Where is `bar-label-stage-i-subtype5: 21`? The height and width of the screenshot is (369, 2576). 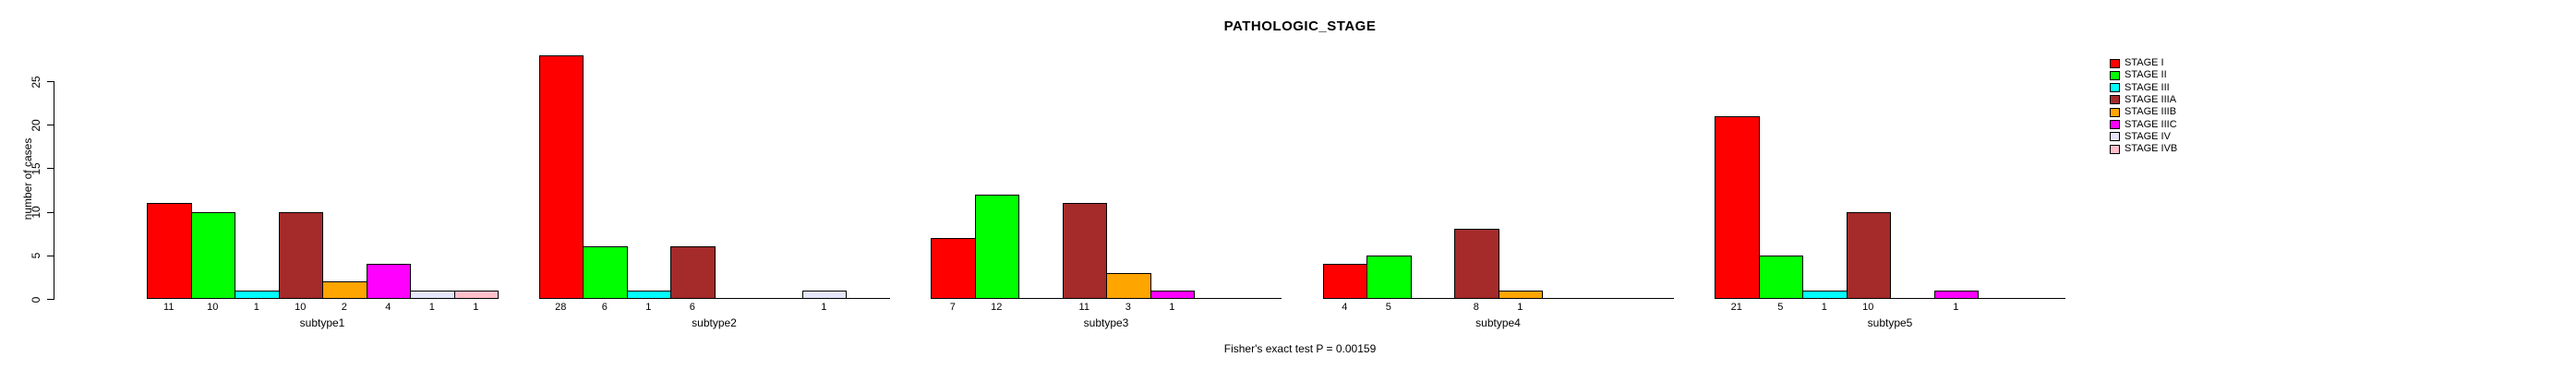
bar-label-stage-i-subtype5: 21 is located at coordinates (1736, 307).